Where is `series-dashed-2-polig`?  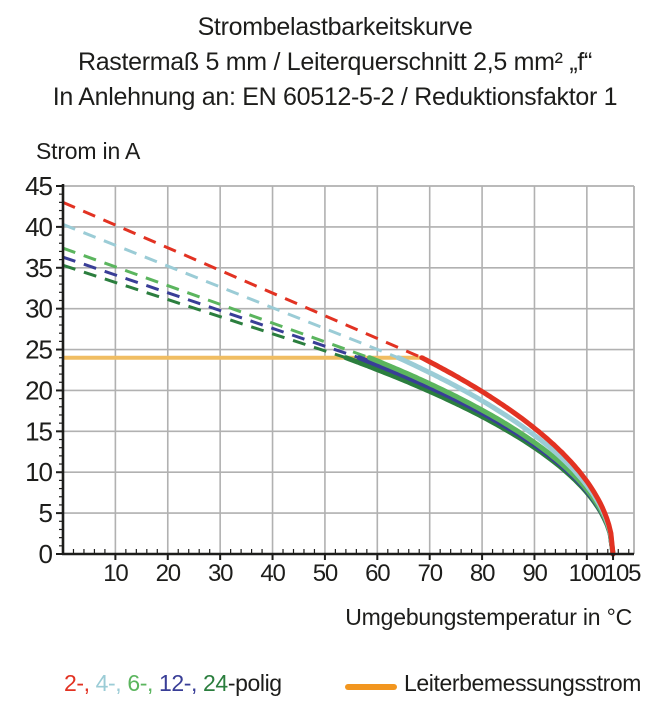
series-dashed-2-polig is located at coordinates (242, 280).